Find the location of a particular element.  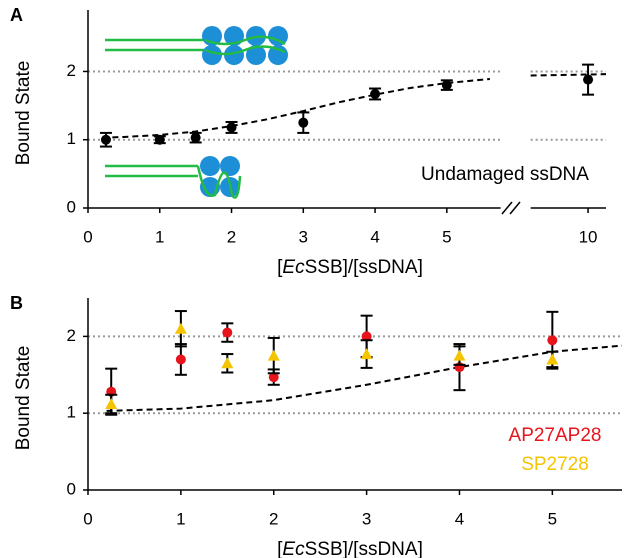

axis-break is located at coordinates (511, 208).